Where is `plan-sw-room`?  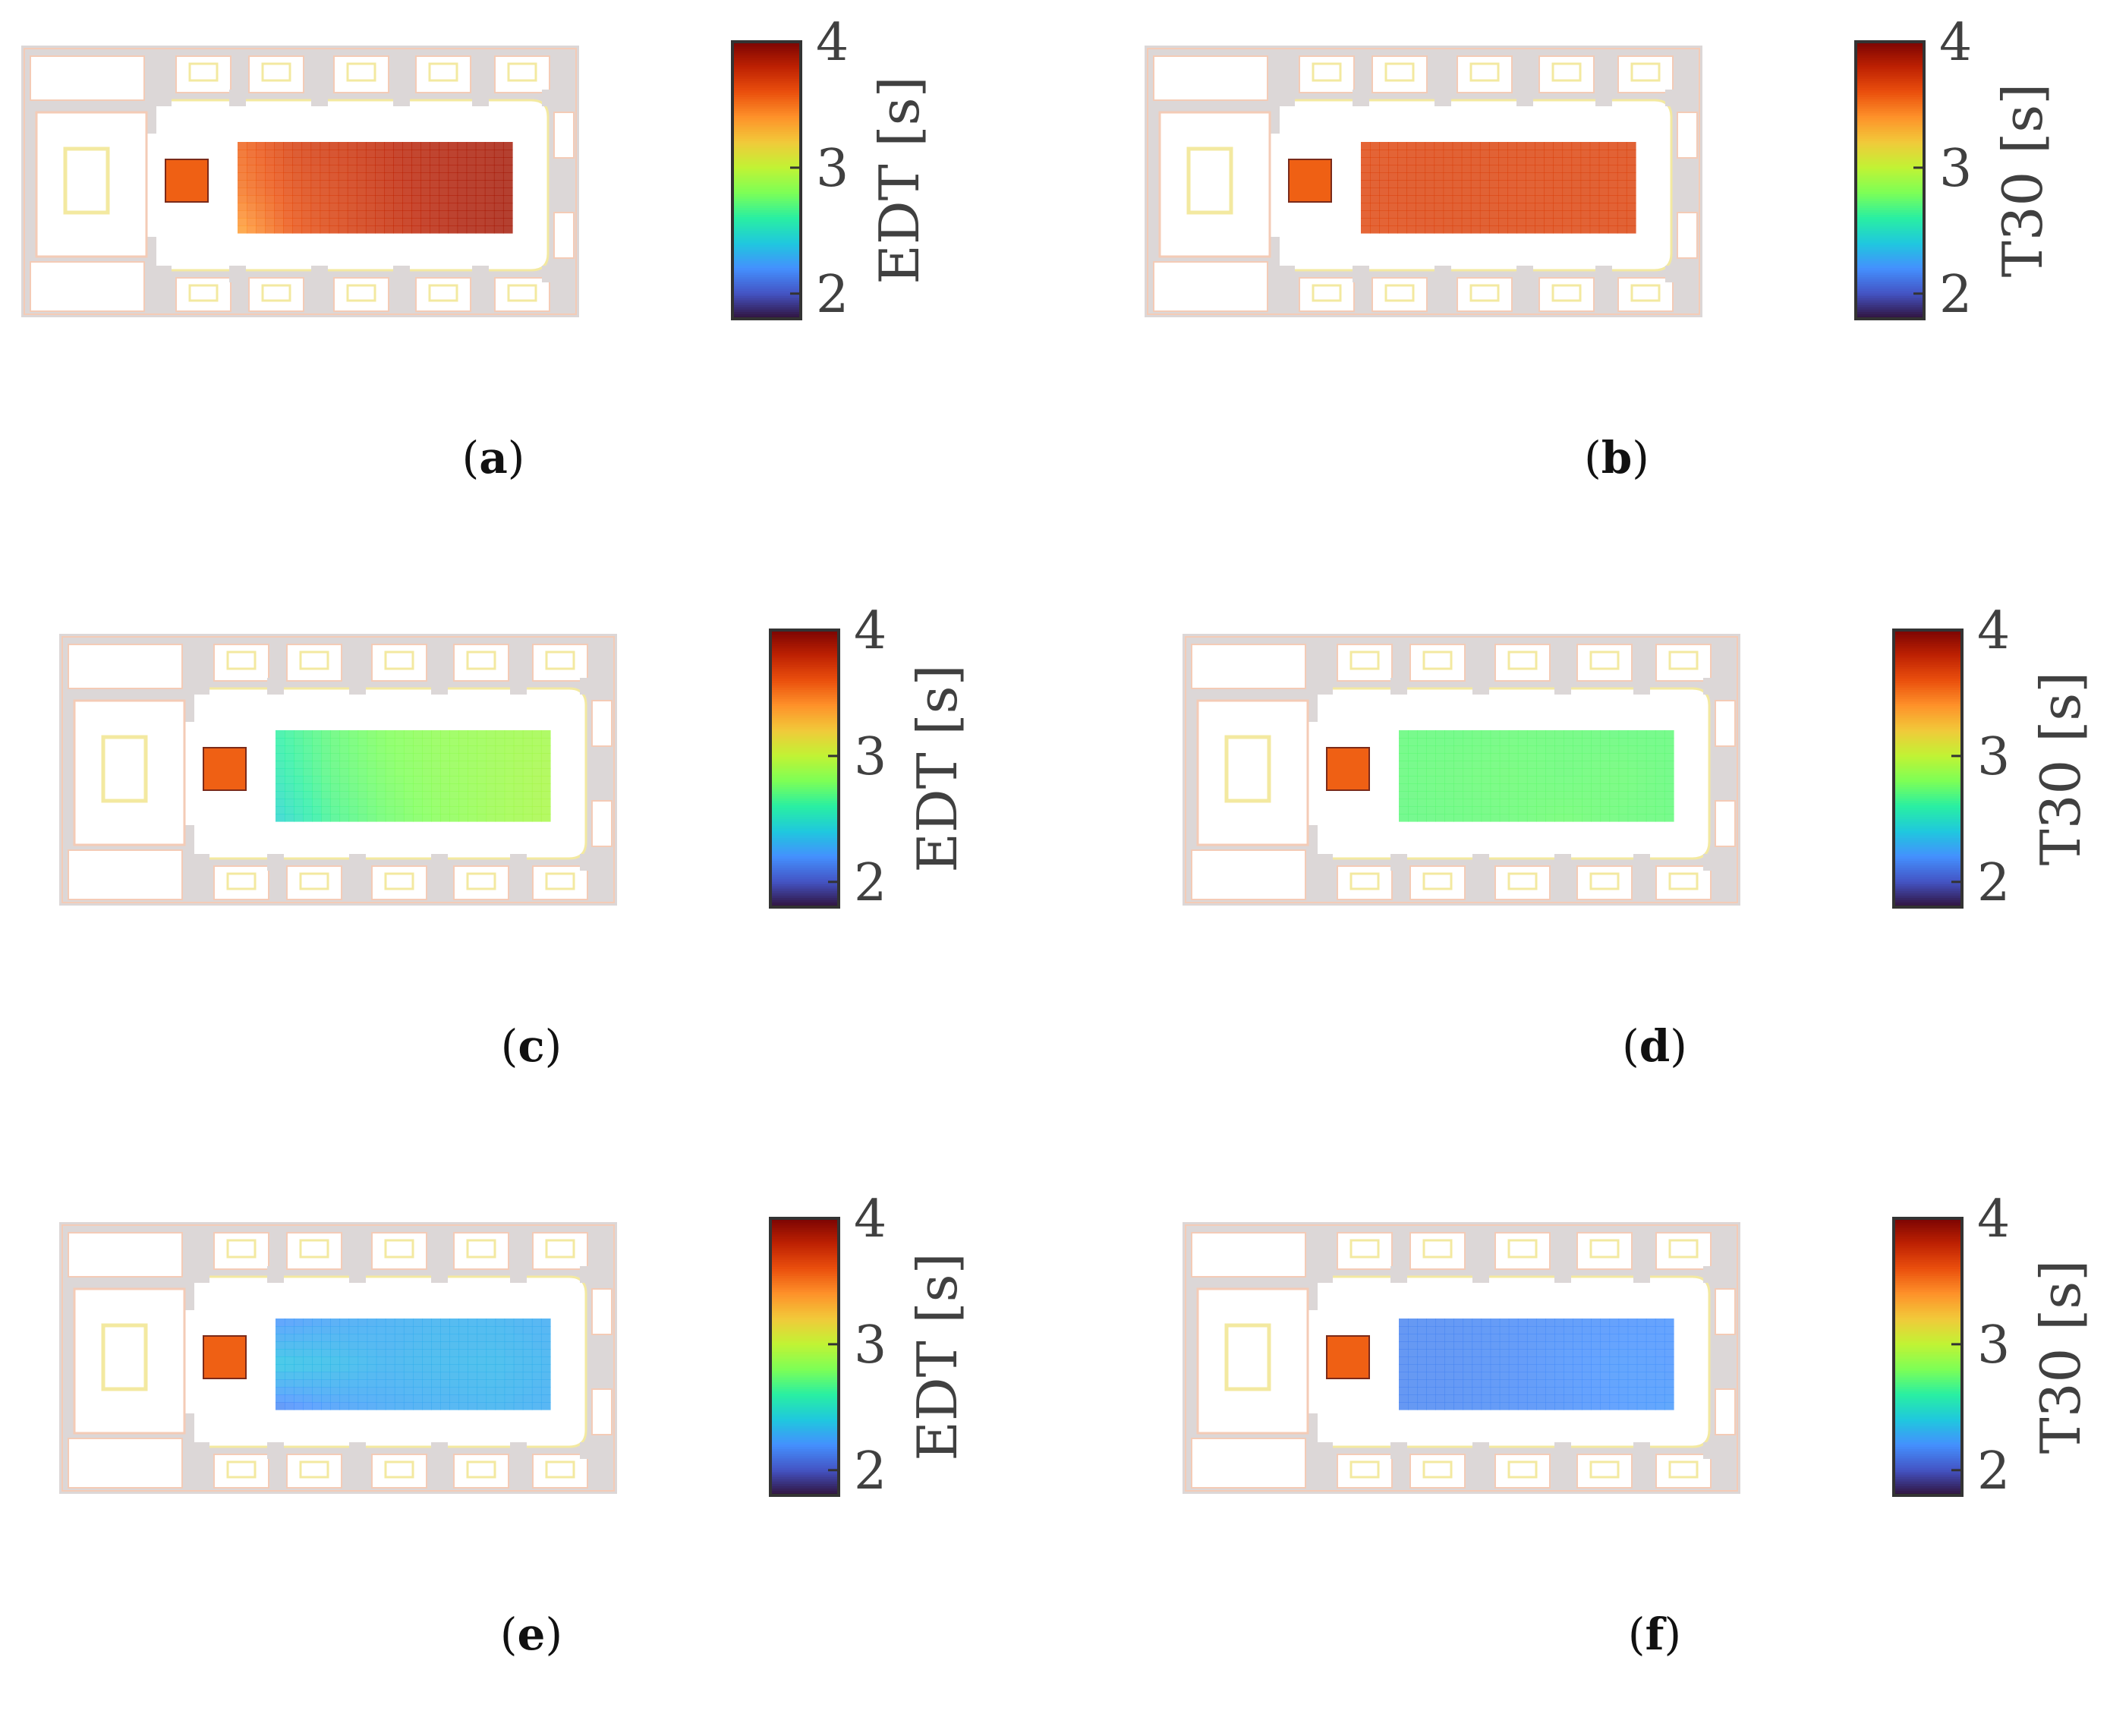 plan-sw-room is located at coordinates (125, 1463).